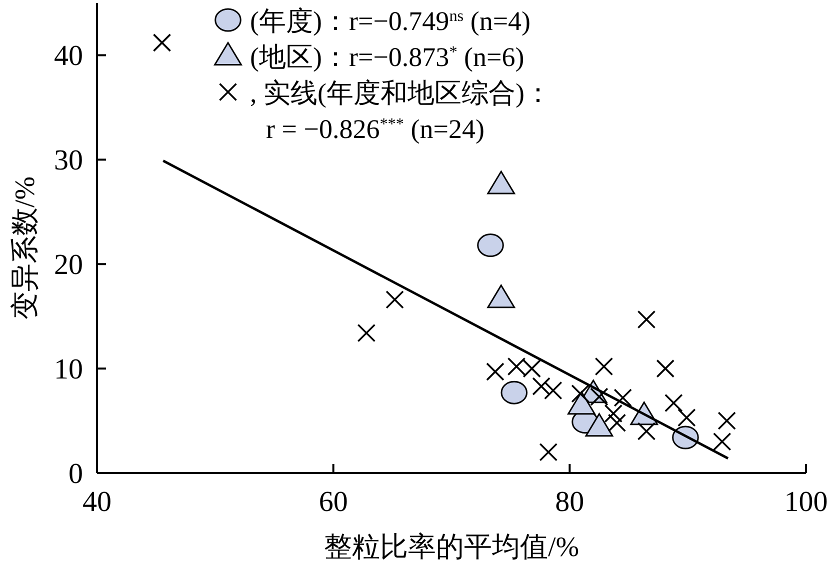 The width and height of the screenshot is (833, 565). Describe the element at coordinates (452, 547) in the screenshot. I see `x-axis-title: 整粒比率的平均值/%` at that location.